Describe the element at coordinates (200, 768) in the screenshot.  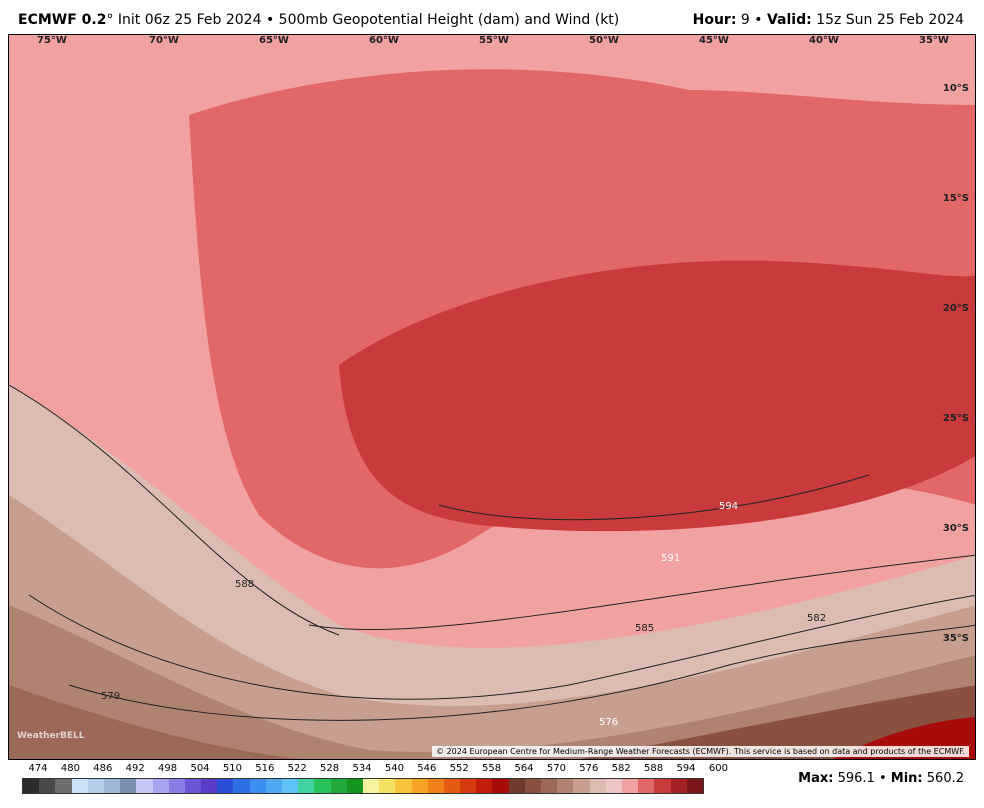
I see `legend-label: 504` at that location.